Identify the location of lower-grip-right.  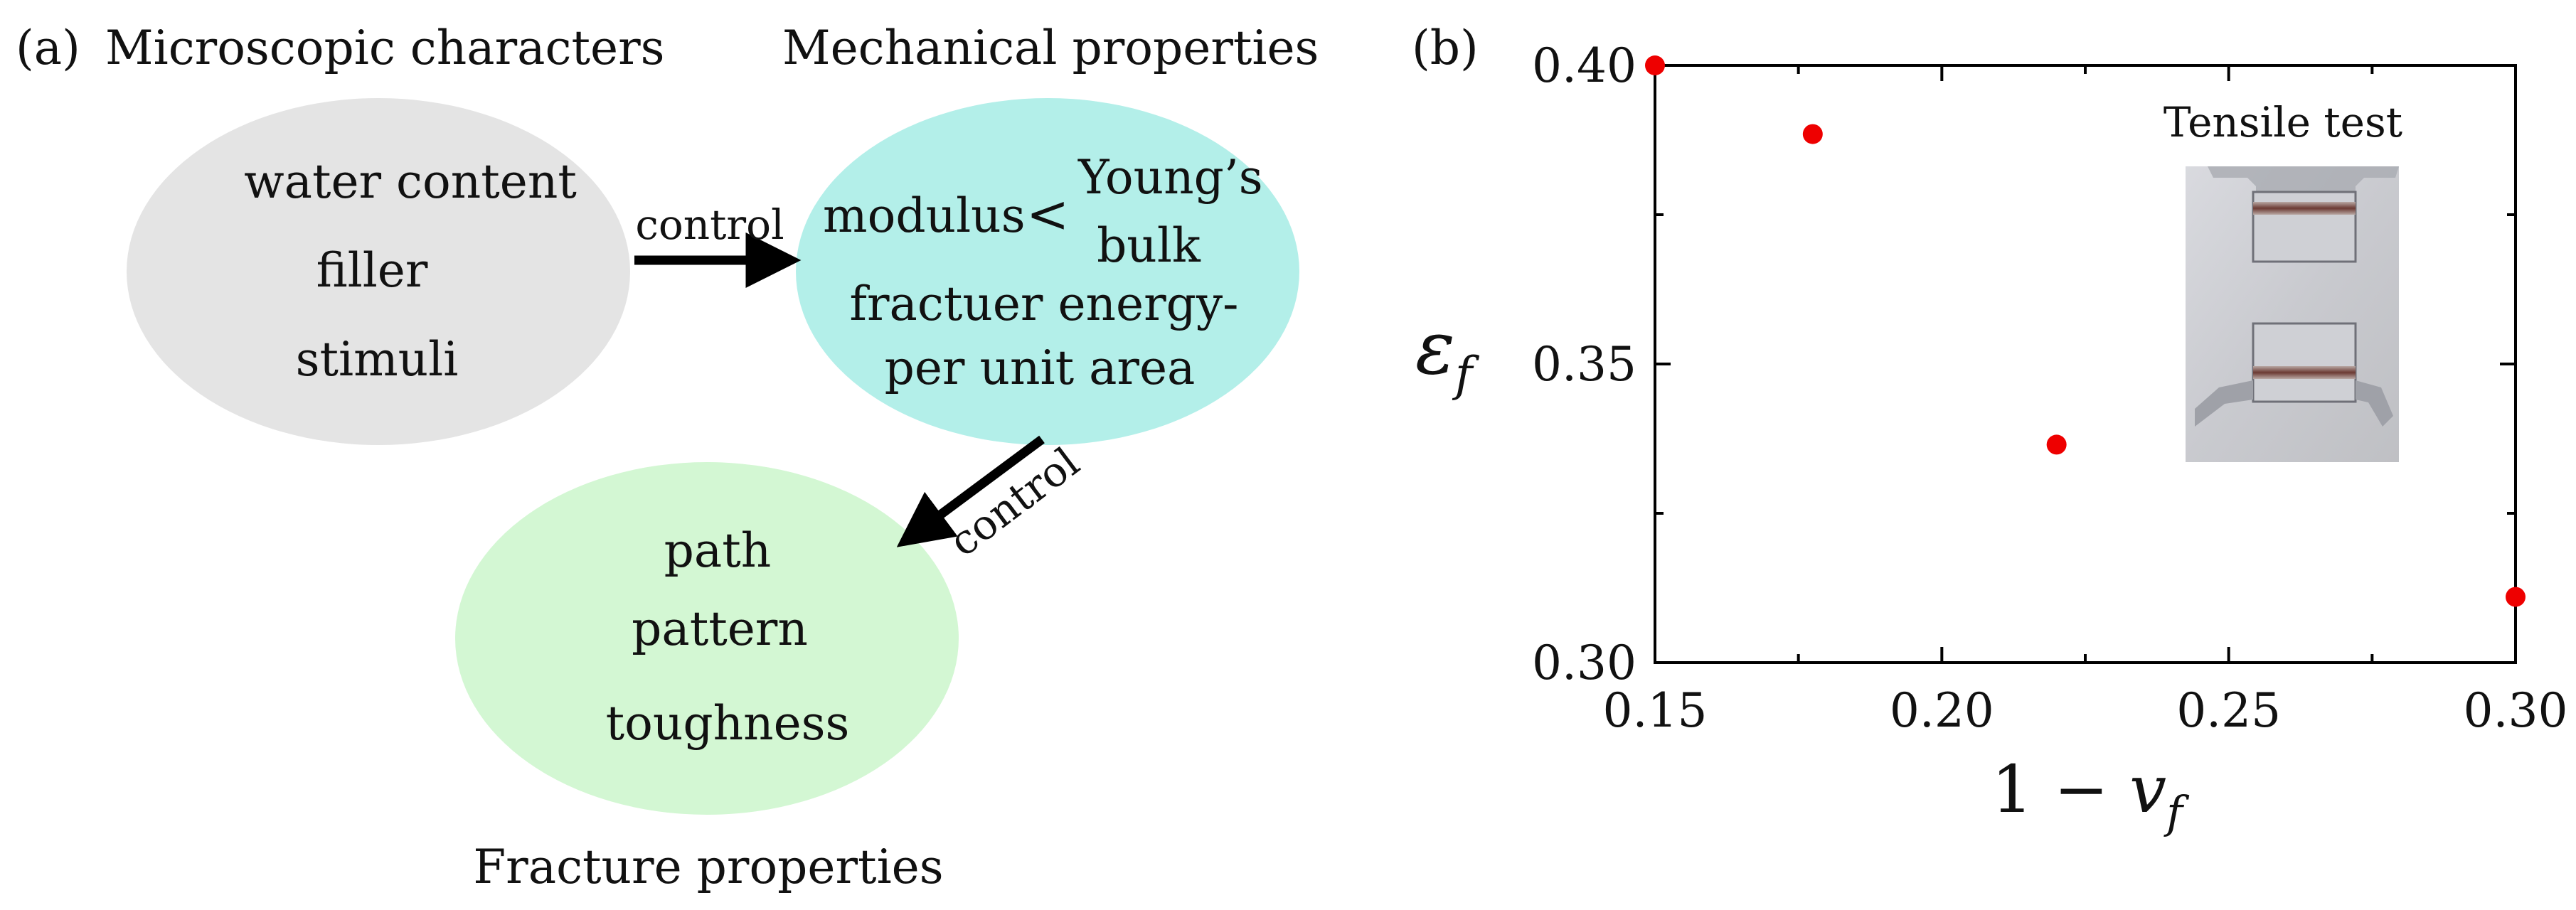
(2374, 403).